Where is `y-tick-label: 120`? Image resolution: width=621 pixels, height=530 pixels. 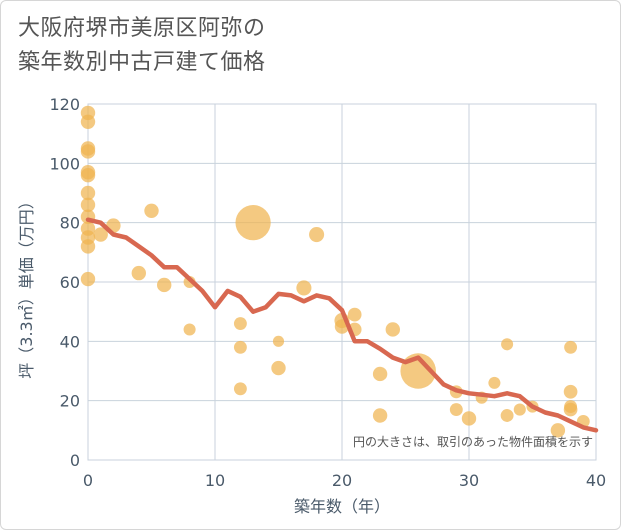 y-tick-label: 120 is located at coordinates (64, 104).